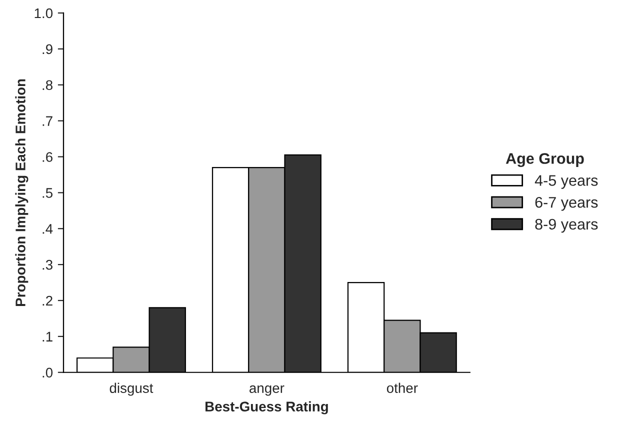 This screenshot has height=433, width=635. I want to click on y-axis-title: Proportion Implying Each Emotion, so click(21, 192).